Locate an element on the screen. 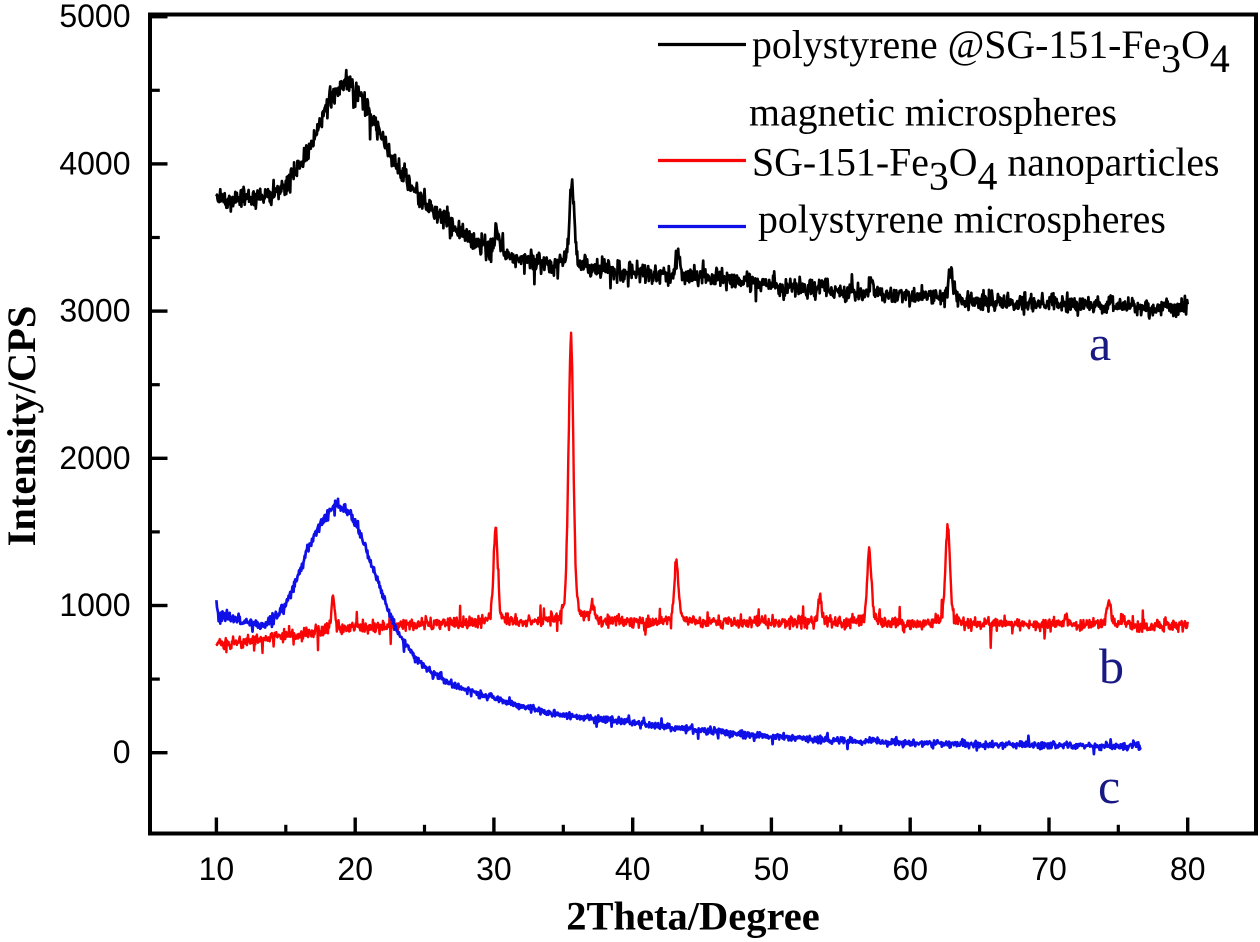 This screenshot has height=942, width=1260. svg-text: 3000 is located at coordinates (94, 311).